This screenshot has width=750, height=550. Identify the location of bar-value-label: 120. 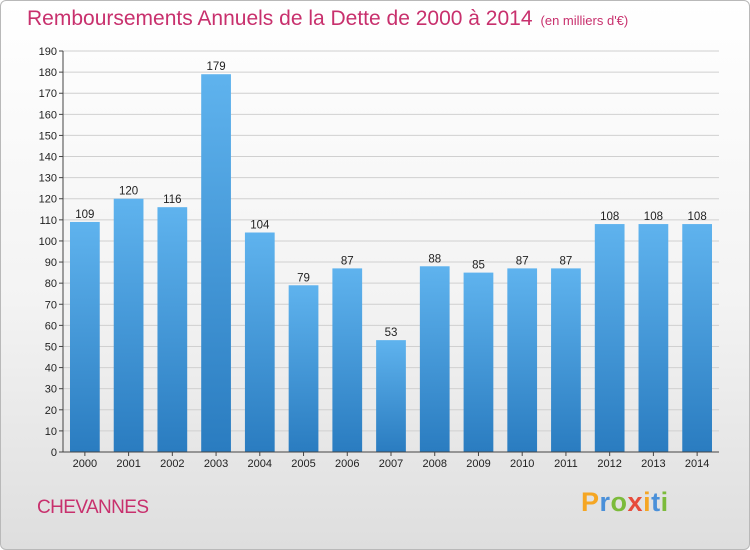
(128, 192).